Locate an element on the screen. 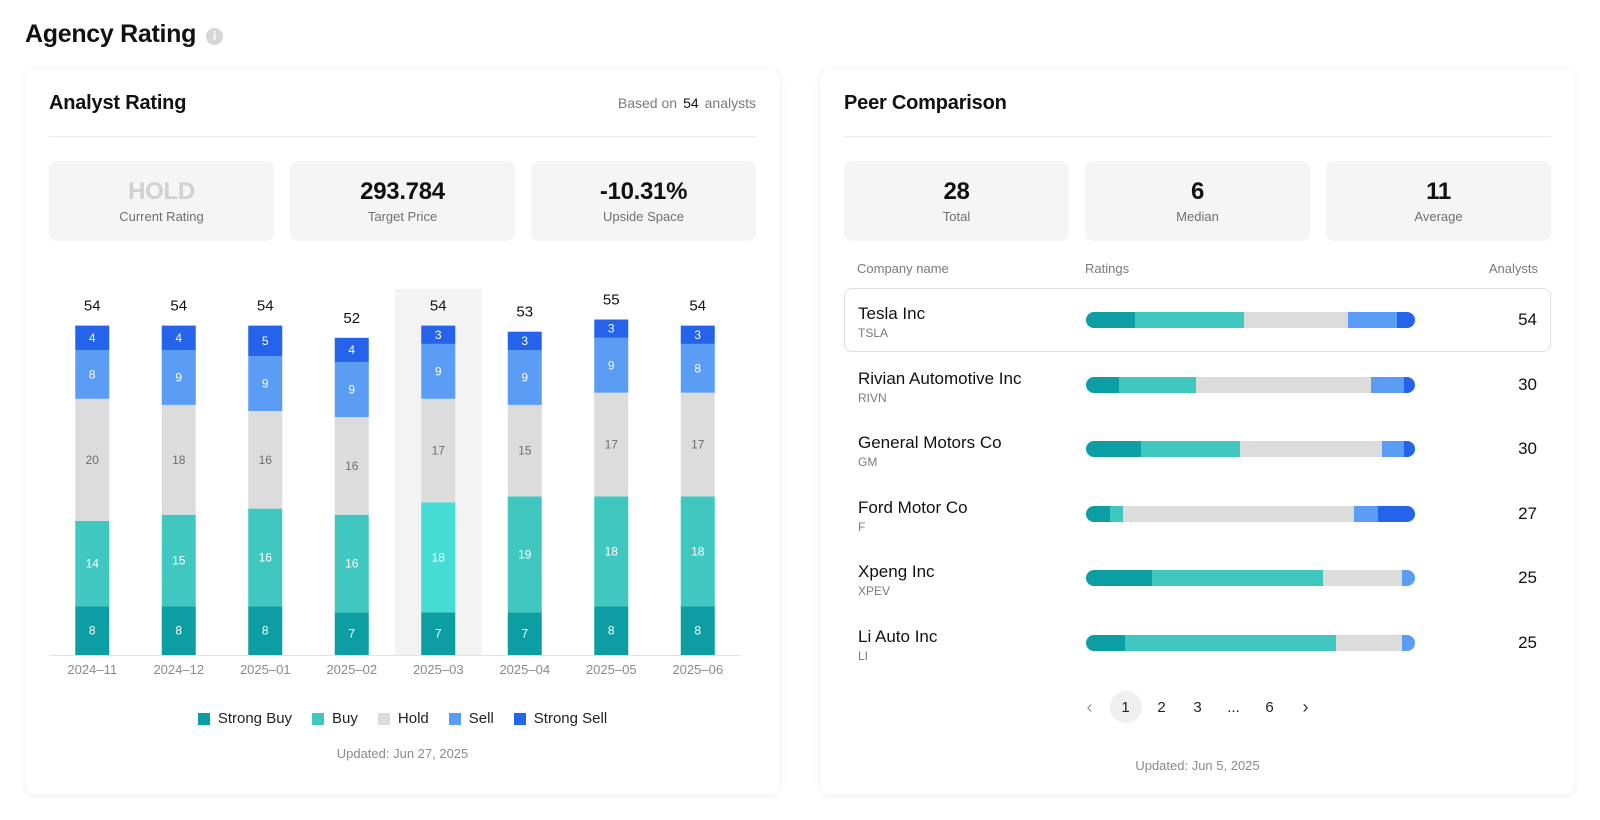 This screenshot has width=1600, height=820. legend-buy: Buy is located at coordinates (335, 718).